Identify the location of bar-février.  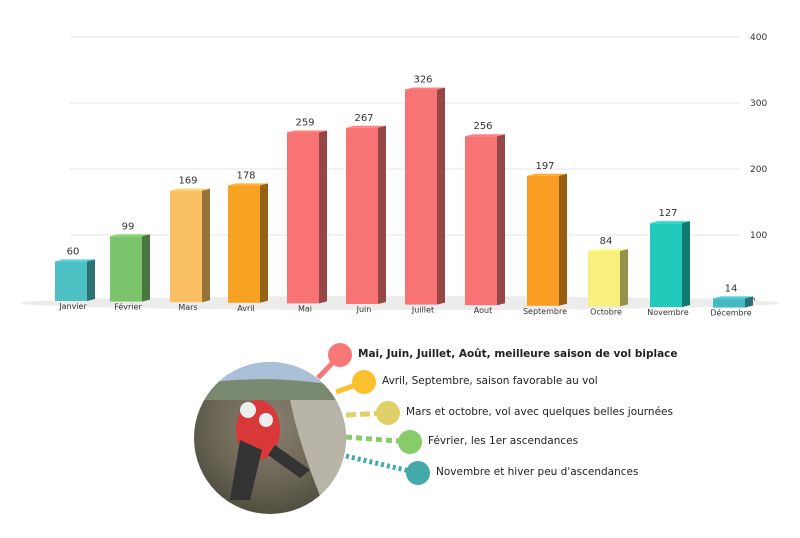
(130, 268).